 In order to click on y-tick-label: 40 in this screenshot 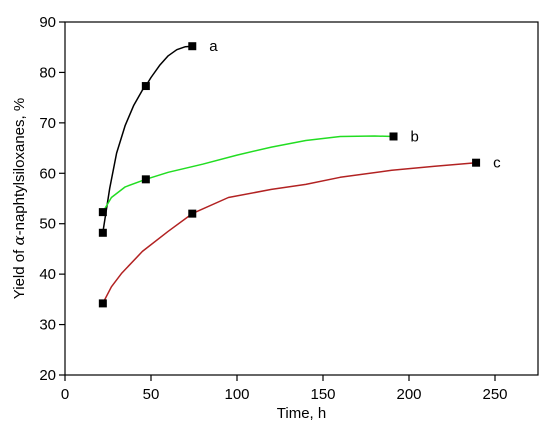, I will do `click(47, 274)`.